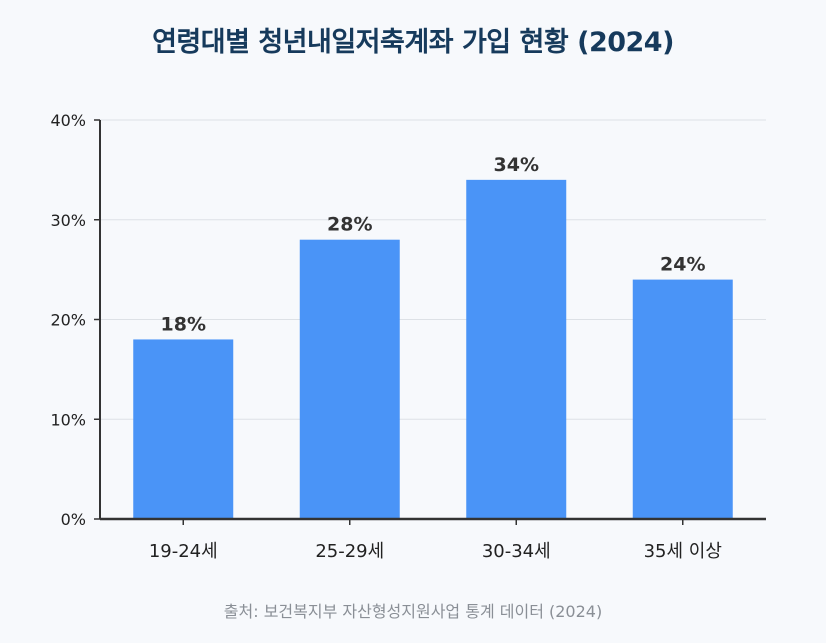  What do you see at coordinates (413, 42) in the screenshot?
I see `chart-title: 연령대별 청년내일저축계좌 가입 현황 (2024)` at bounding box center [413, 42].